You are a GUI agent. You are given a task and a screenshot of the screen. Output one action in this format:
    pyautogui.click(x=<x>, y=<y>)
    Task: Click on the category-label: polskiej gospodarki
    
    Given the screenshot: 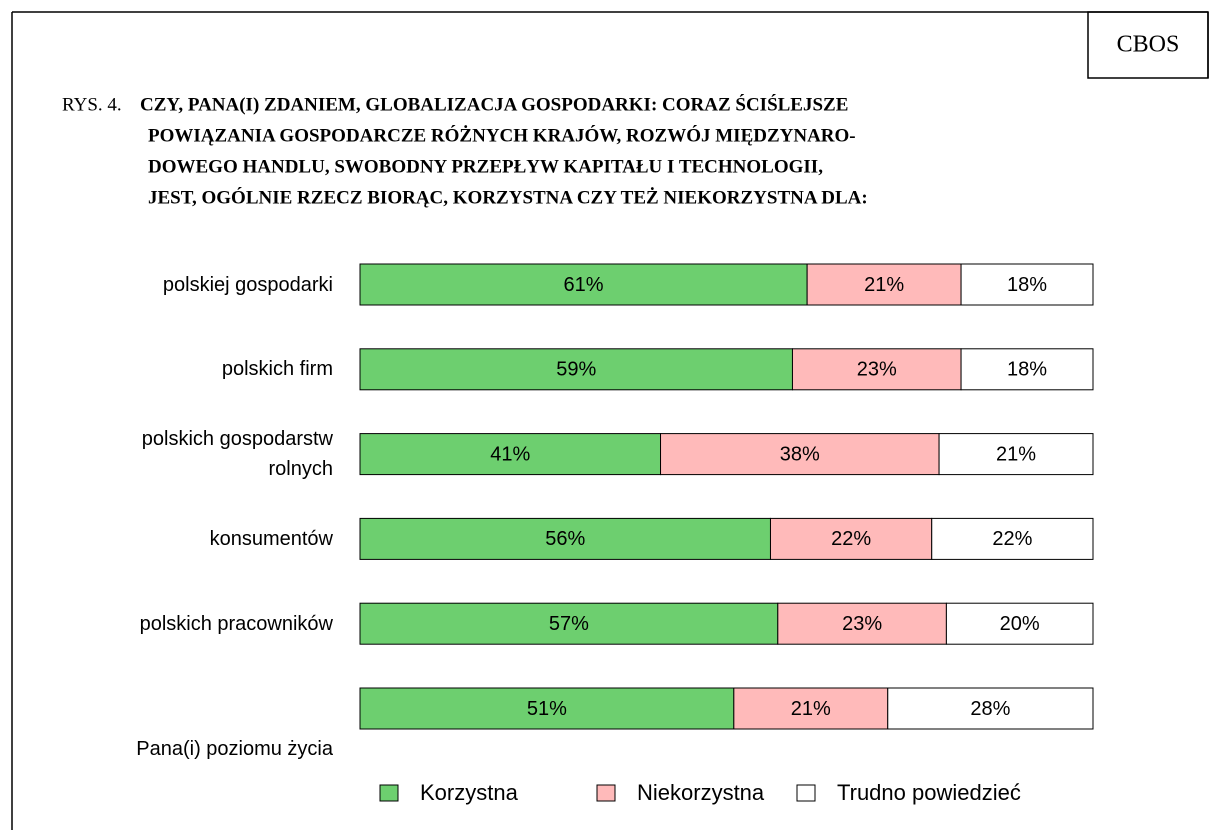 What is the action you would take?
    pyautogui.click(x=247, y=284)
    